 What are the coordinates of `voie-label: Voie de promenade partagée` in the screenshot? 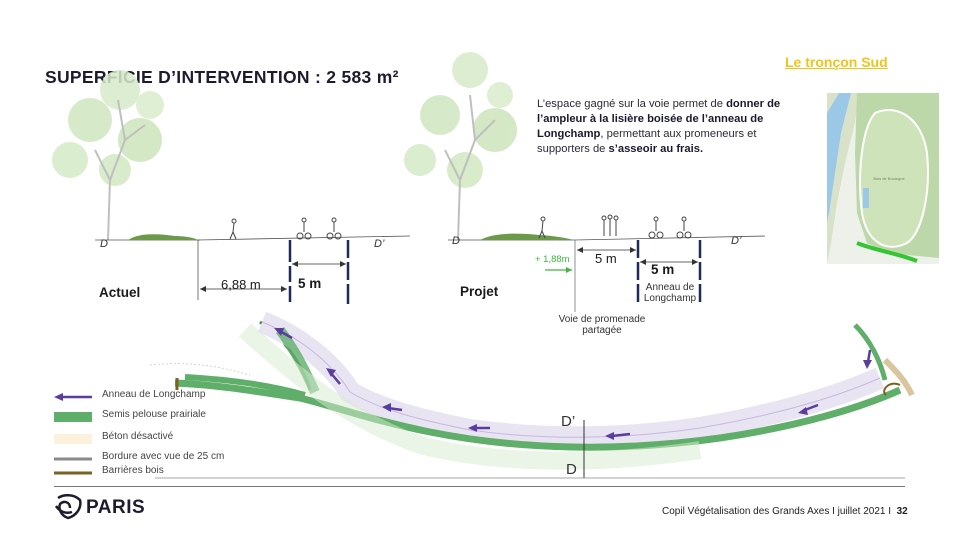 It's located at (602, 325).